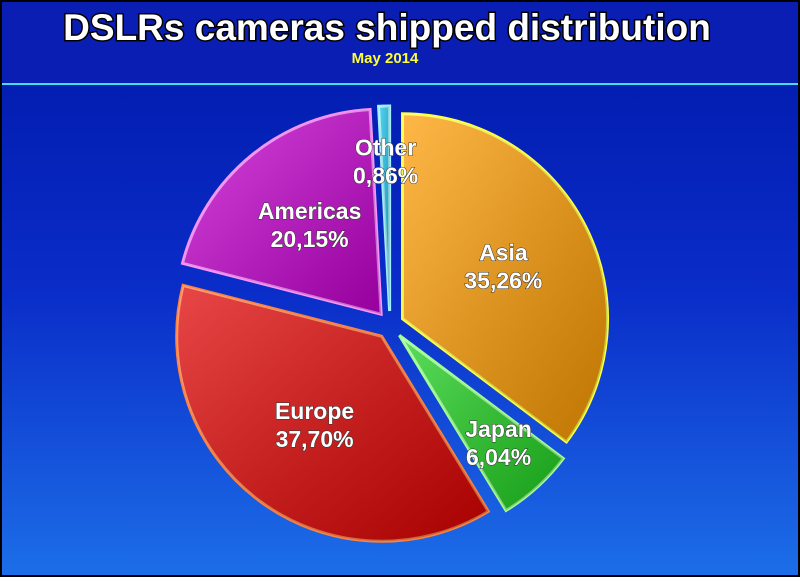  I want to click on slice-value-label: 37,70%, so click(315, 439).